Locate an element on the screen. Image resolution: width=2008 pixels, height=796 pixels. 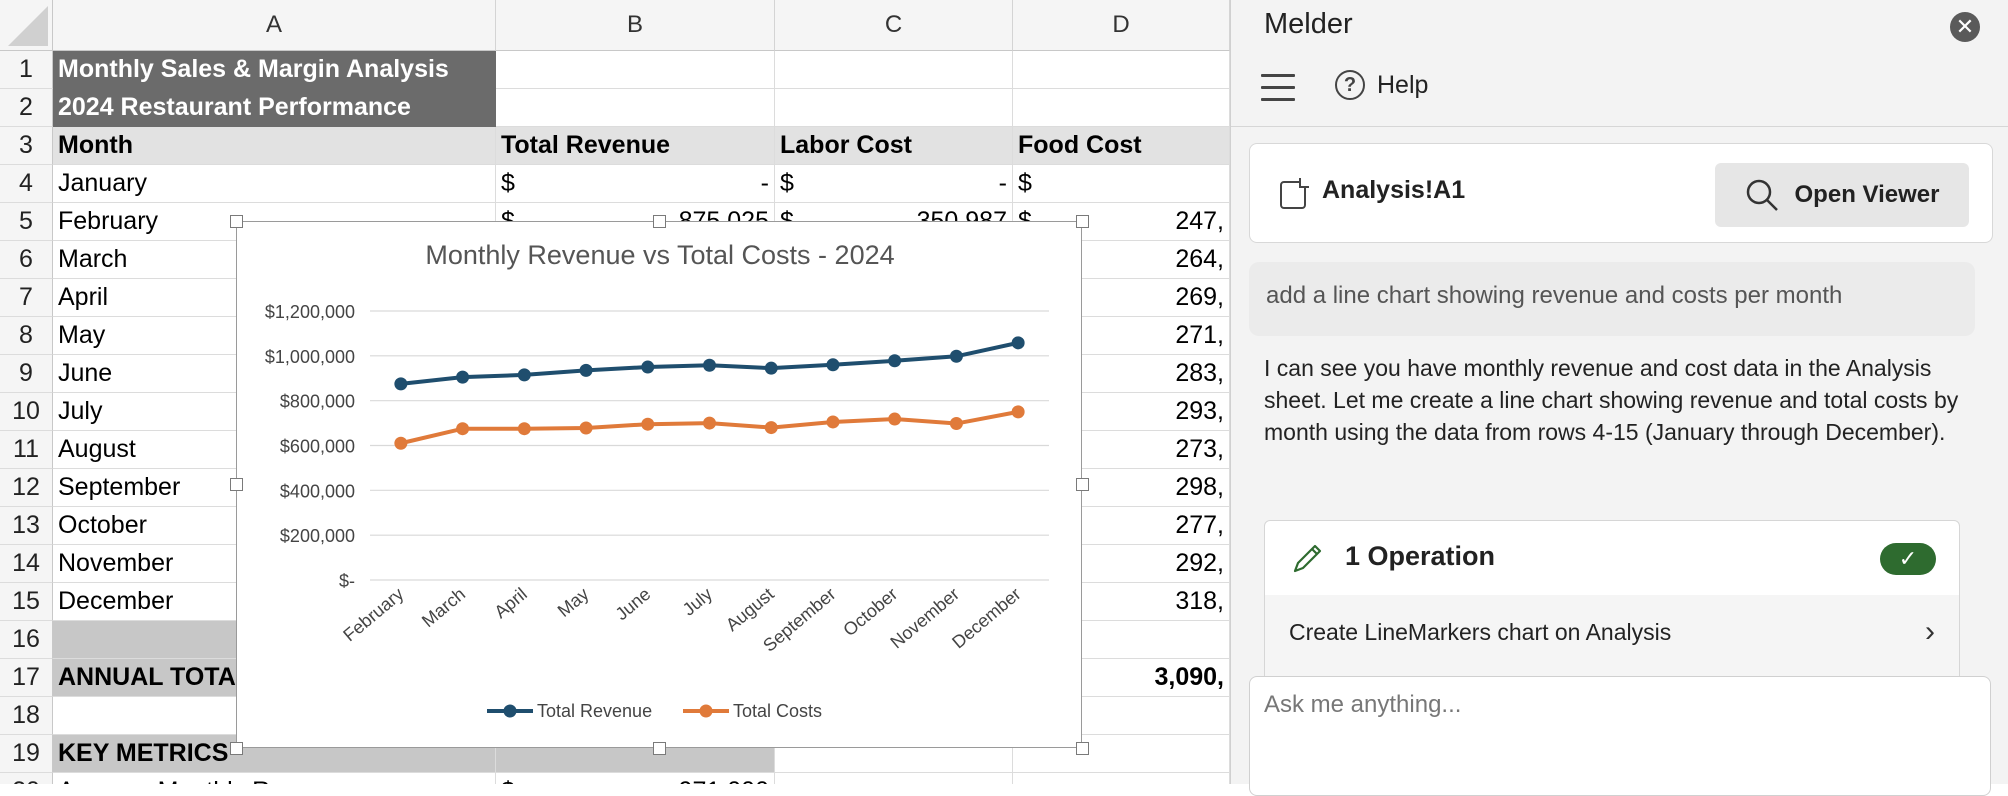
column-header-a: A is located at coordinates (274, 25).